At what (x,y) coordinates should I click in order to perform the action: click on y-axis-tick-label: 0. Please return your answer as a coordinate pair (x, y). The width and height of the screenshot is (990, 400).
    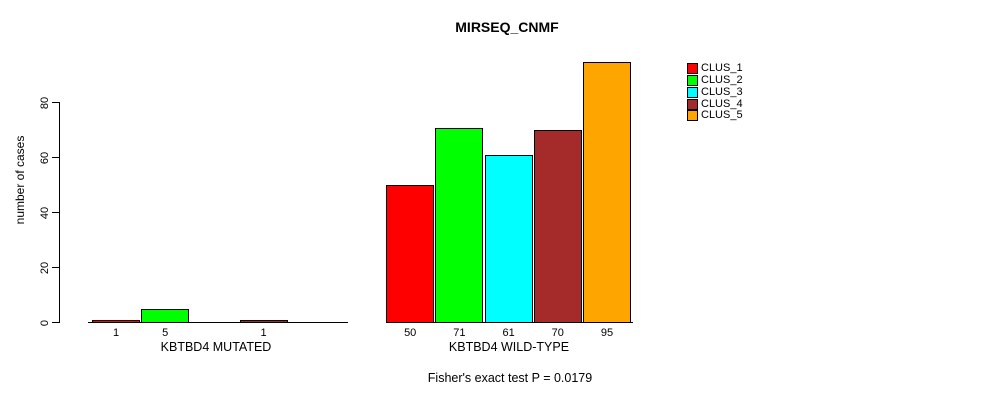
    Looking at the image, I should click on (45, 322).